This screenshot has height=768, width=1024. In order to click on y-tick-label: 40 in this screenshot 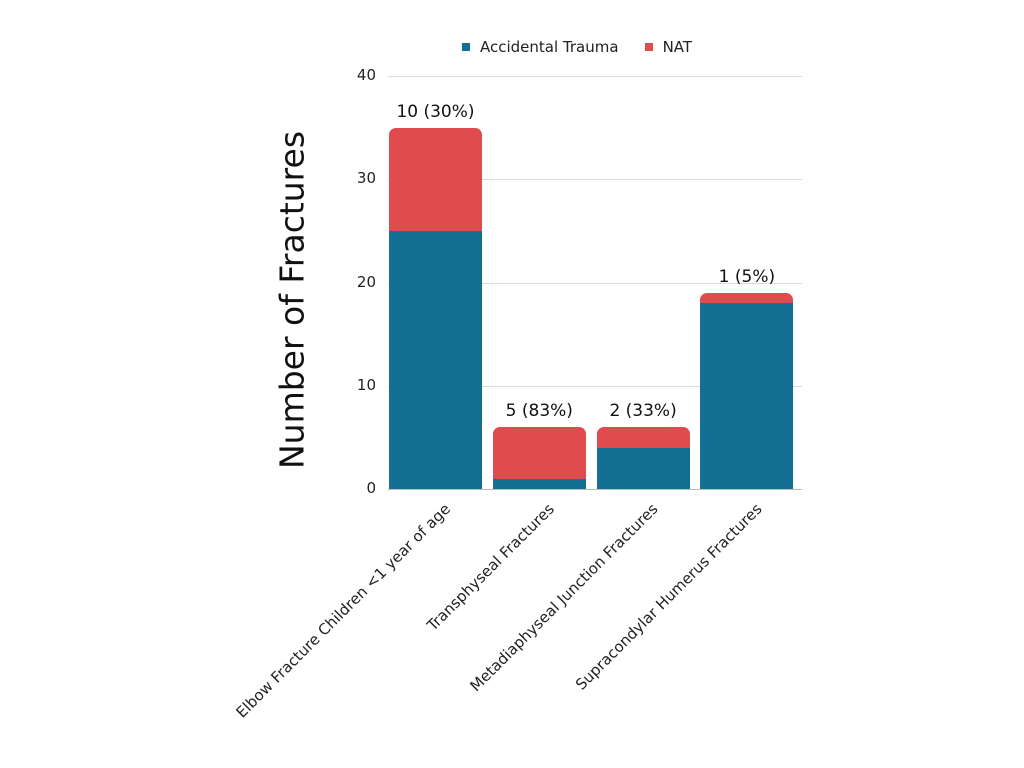, I will do `click(366, 75)`.